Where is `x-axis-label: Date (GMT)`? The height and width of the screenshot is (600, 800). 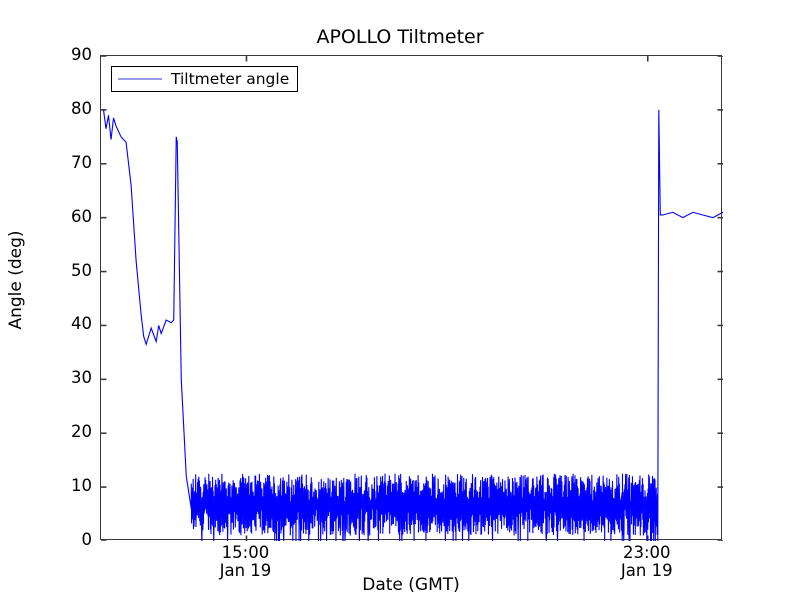 x-axis-label: Date (GMT) is located at coordinates (411, 585).